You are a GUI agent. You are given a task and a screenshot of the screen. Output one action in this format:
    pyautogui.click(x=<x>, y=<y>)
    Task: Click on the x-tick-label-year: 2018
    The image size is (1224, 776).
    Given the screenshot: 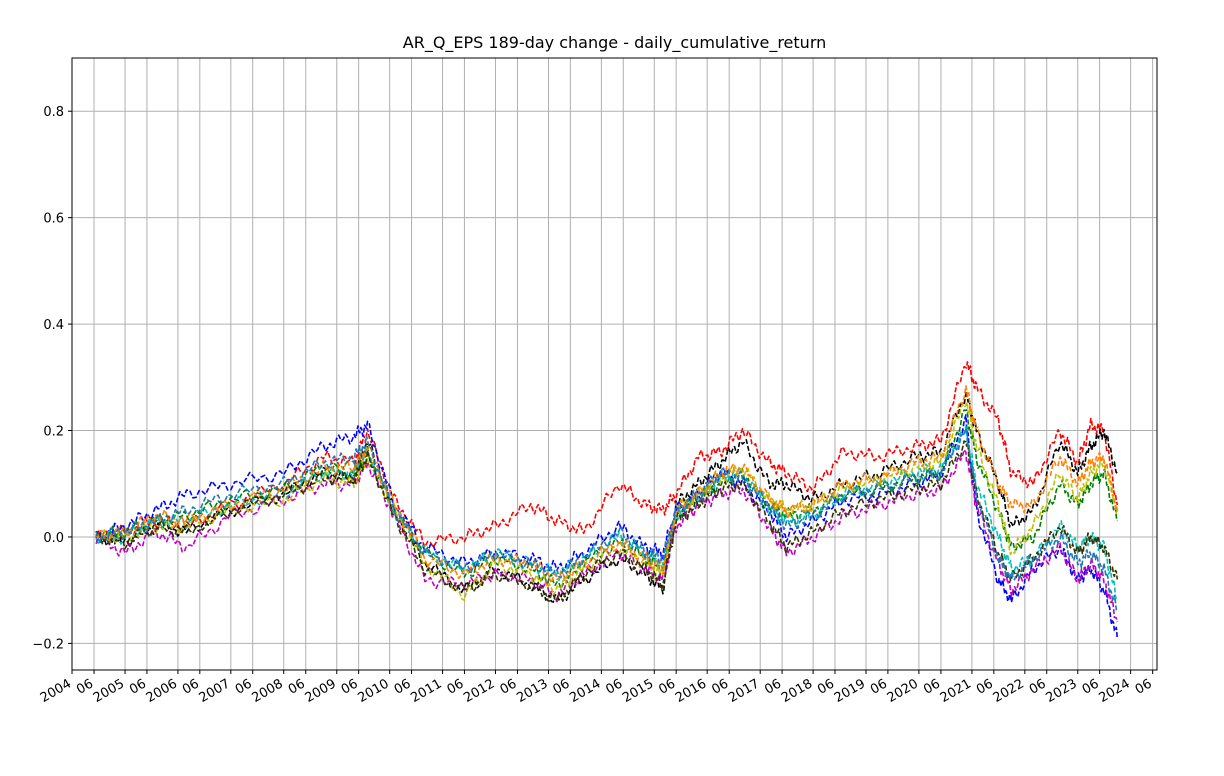 What is the action you would take?
    pyautogui.click(x=797, y=691)
    